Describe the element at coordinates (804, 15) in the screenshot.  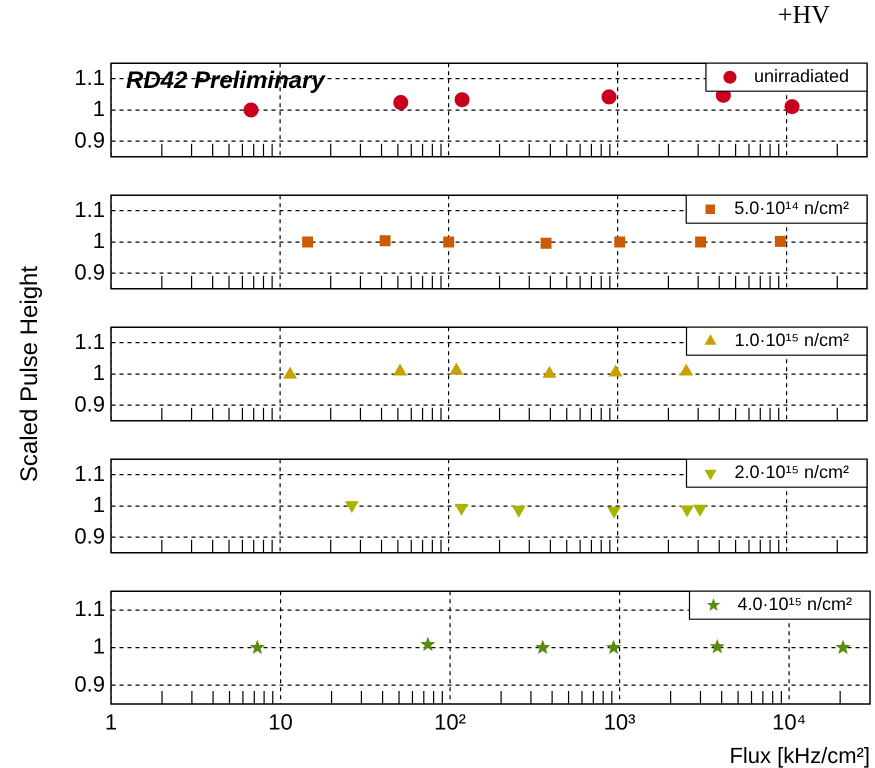
I see `text: +HV` at that location.